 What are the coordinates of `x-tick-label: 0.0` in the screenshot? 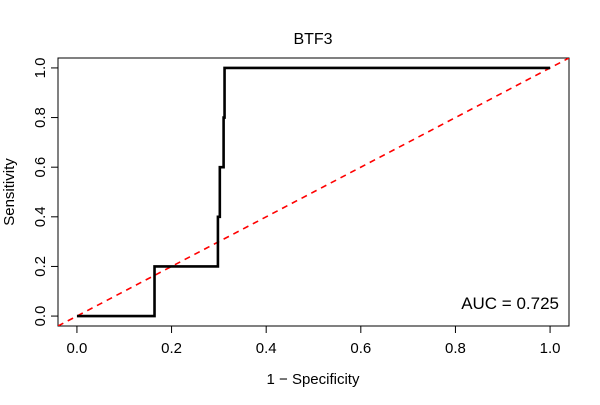 It's located at (76, 348).